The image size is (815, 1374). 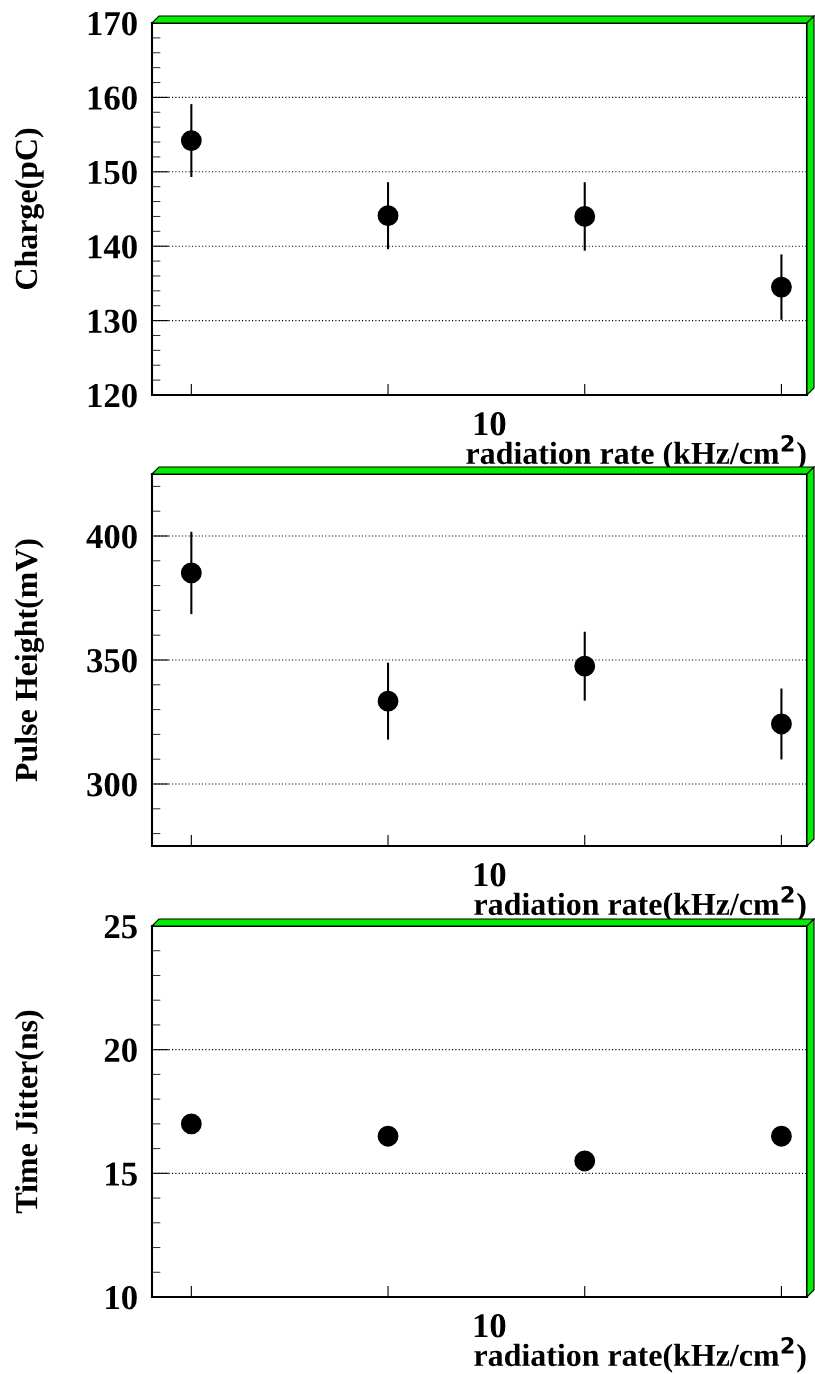 I want to click on y-axis-title: Pulse Height(mV), so click(x=29, y=660).